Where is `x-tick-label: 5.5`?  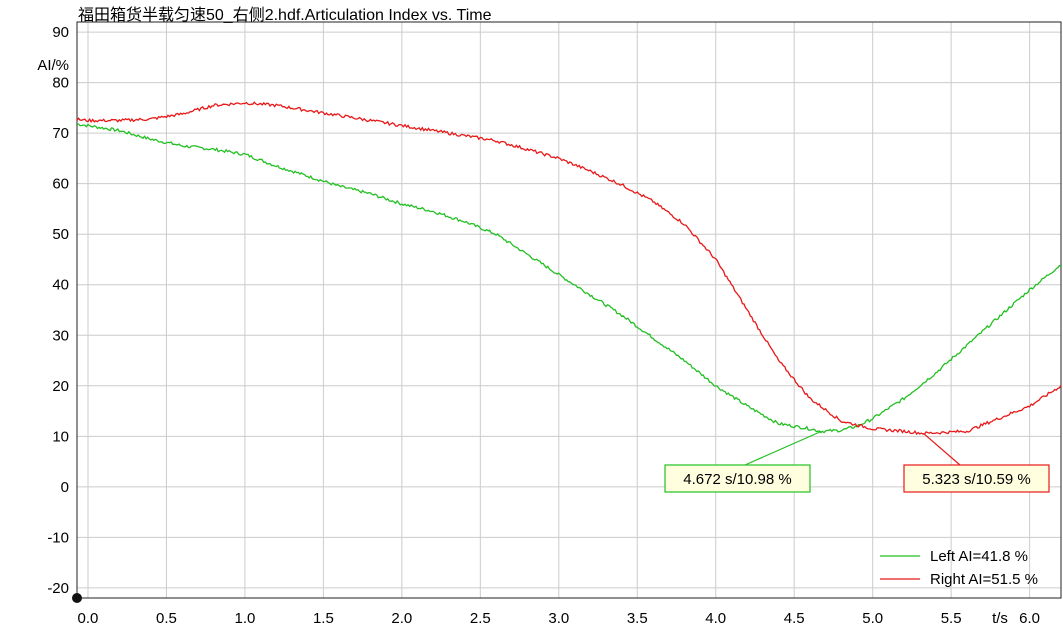
x-tick-label: 5.5 is located at coordinates (951, 618).